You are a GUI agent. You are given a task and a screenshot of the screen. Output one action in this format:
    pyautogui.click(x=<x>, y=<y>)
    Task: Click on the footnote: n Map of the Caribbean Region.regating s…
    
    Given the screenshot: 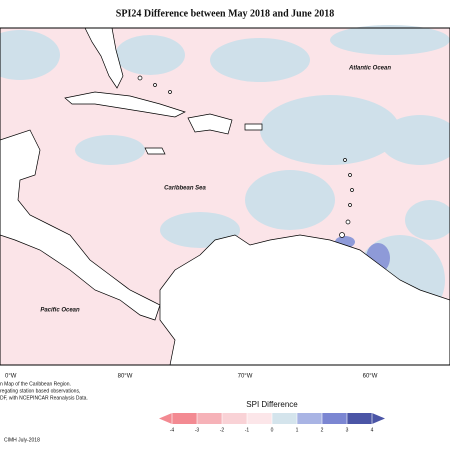 What is the action you would take?
    pyautogui.click(x=44, y=391)
    